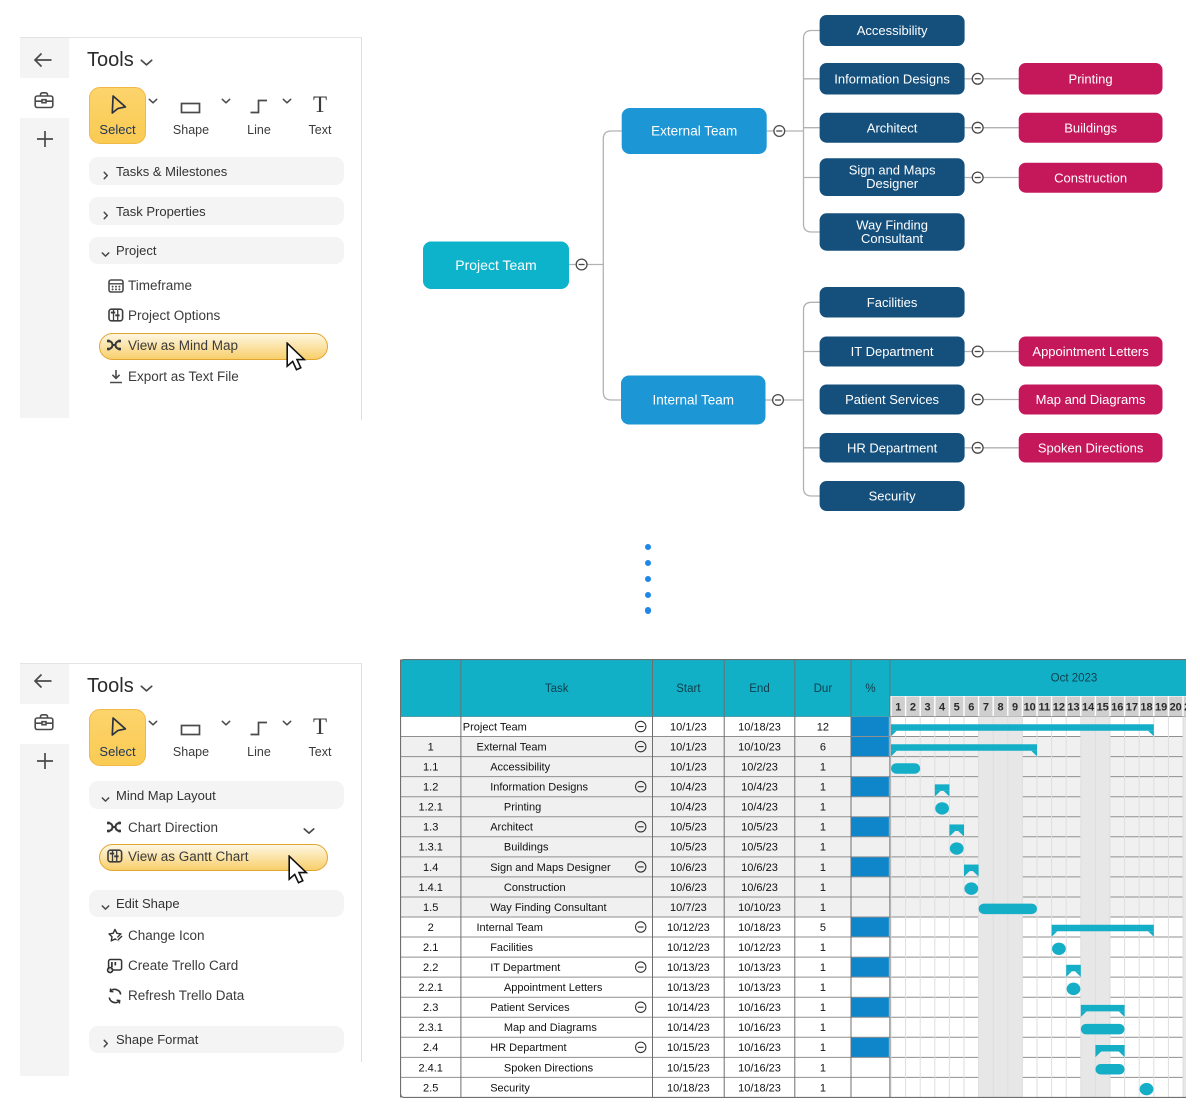 This screenshot has height=1115, width=1200. What do you see at coordinates (1117, 708) in the screenshot?
I see `svg-text: 16` at bounding box center [1117, 708].